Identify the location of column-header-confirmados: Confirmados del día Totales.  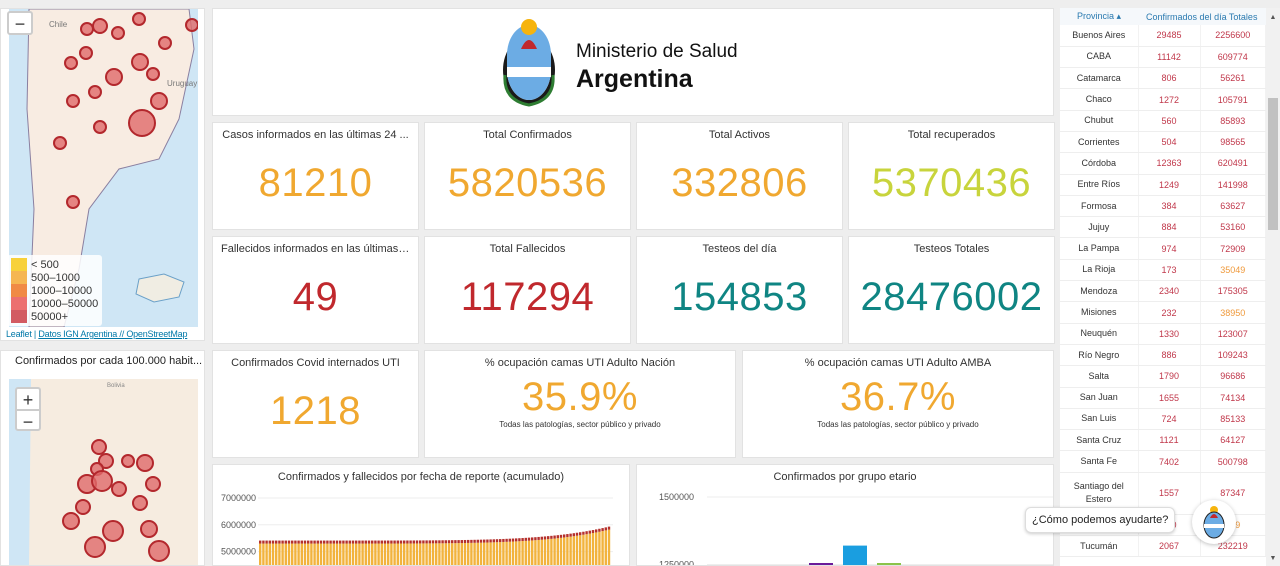
(1202, 16).